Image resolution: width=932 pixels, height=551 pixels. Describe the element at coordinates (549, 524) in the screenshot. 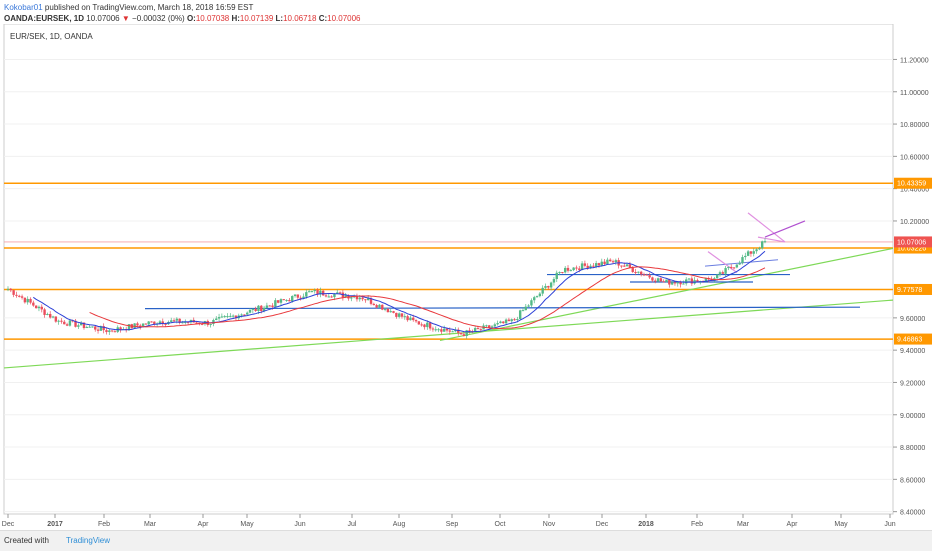

I see `x-tick-label: Nov` at that location.